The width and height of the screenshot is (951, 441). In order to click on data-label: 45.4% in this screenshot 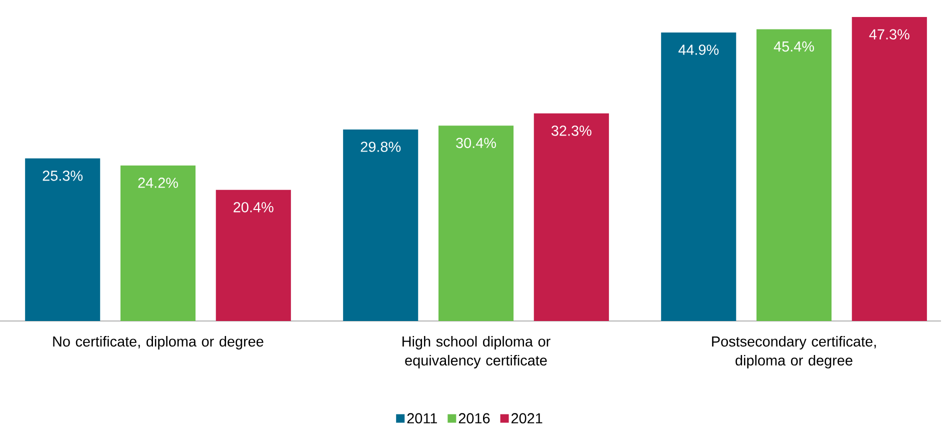, I will do `click(794, 46)`.